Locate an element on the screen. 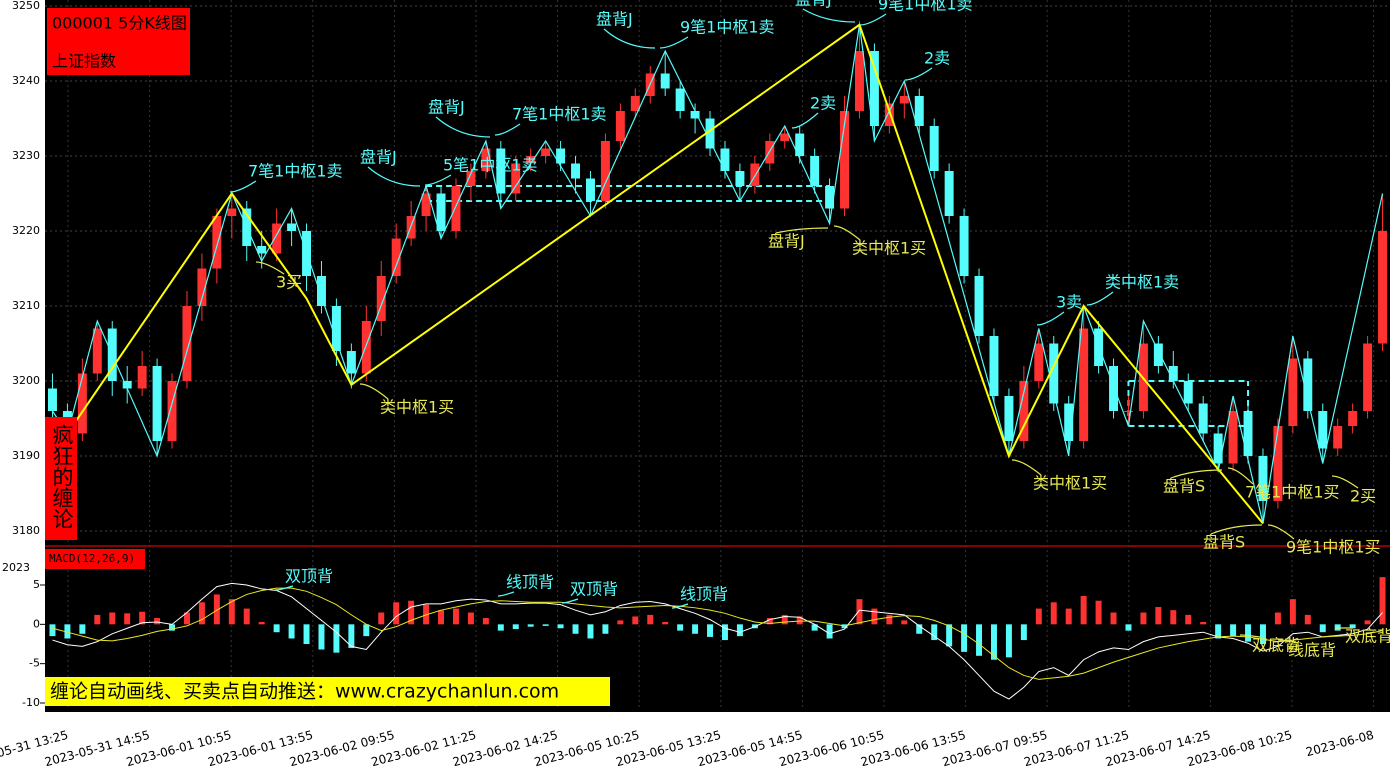  annotation: 2卖 is located at coordinates (823, 103).